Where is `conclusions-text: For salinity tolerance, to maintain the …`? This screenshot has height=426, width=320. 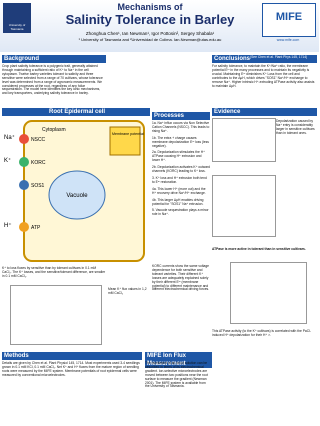 conclusions-text: For salinity tolerance, to maintain the … is located at coordinates (263, 76).